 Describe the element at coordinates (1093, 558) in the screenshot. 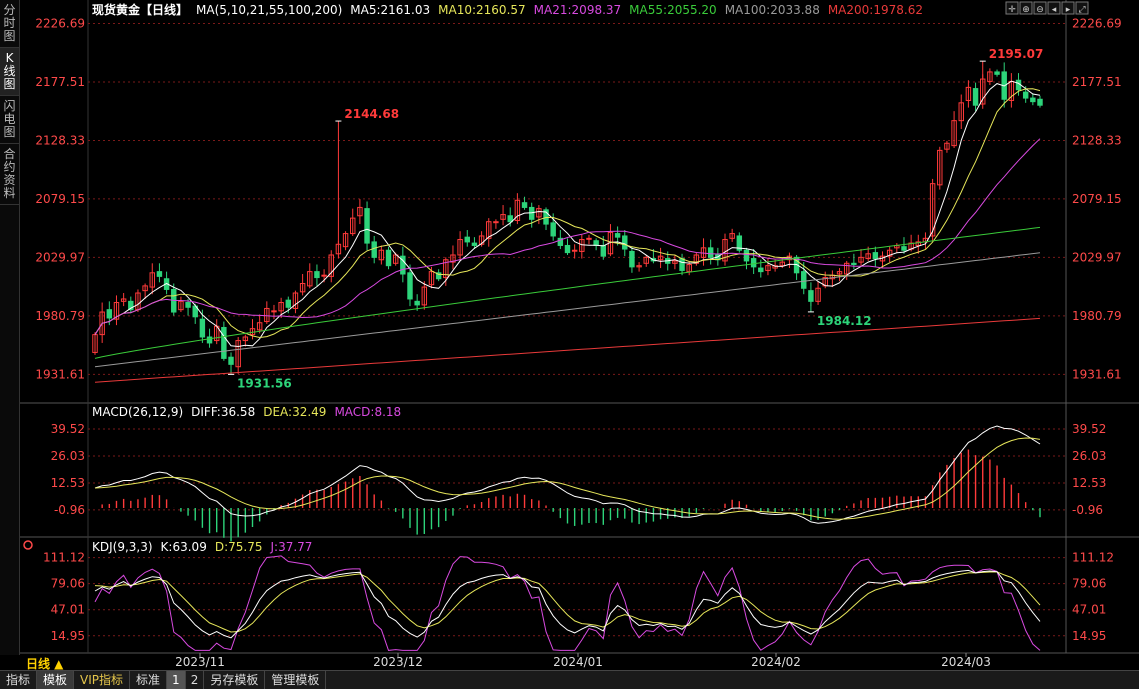

I see `y-tick-right: 111.12` at that location.